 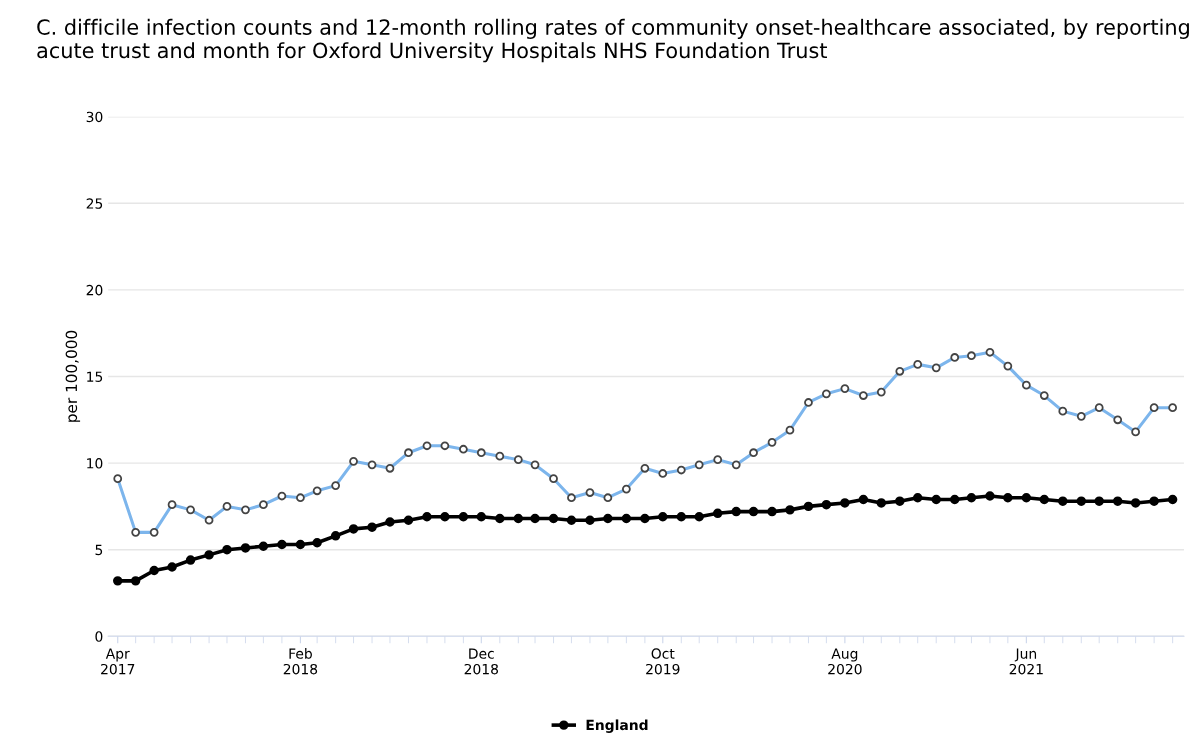 What do you see at coordinates (94, 203) in the screenshot?
I see `y-tick-label: 25` at bounding box center [94, 203].